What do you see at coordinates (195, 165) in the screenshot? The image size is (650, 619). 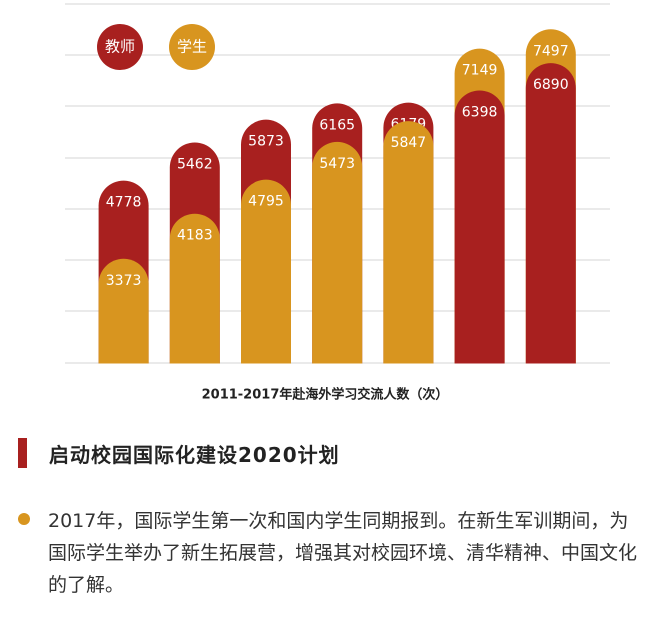 I see `value-label: 5462` at bounding box center [195, 165].